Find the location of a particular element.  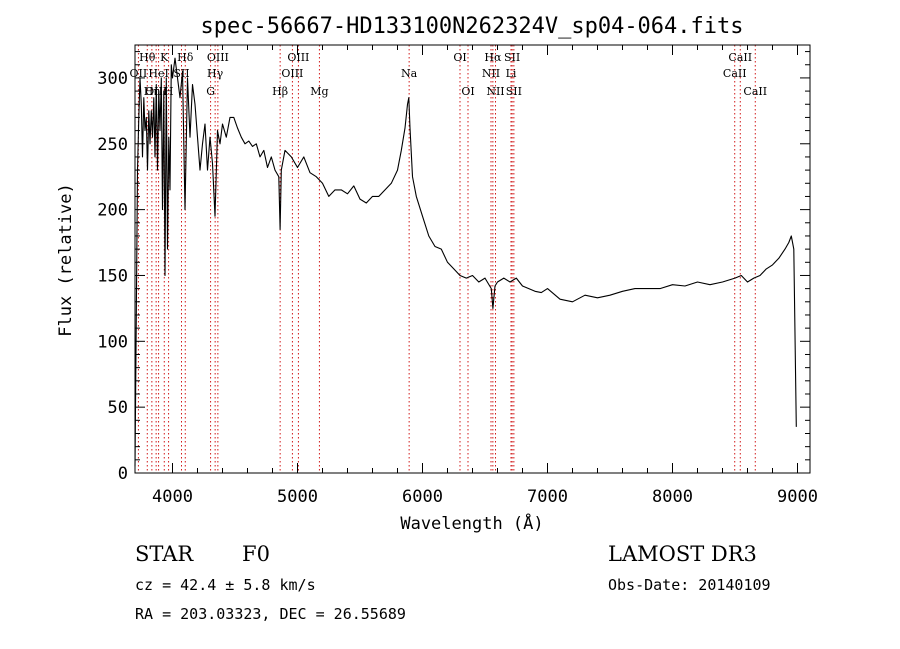

line-label: Li is located at coordinates (511, 73).